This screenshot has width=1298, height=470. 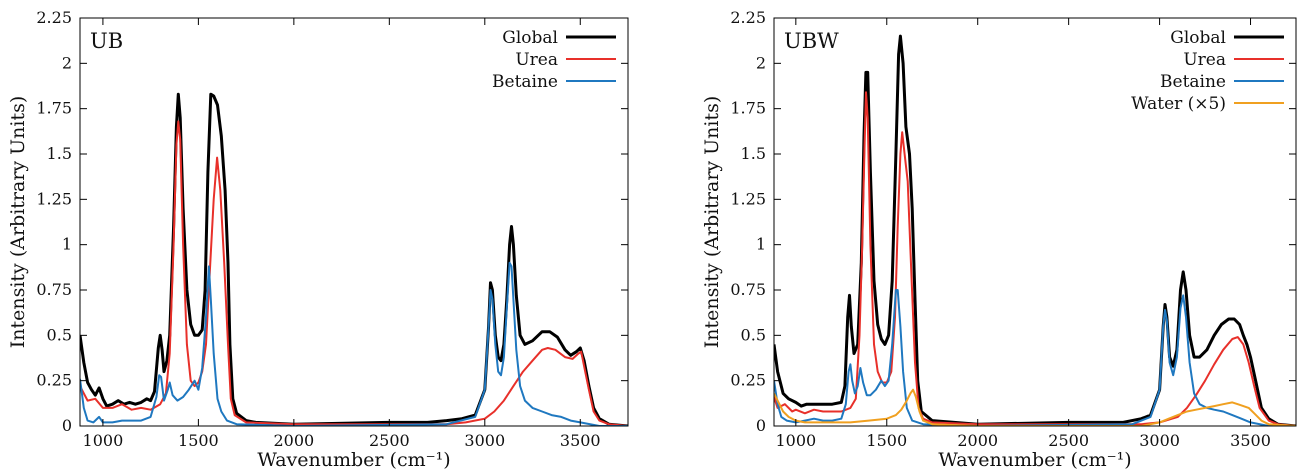 I want to click on legend-label-water-5: Water (×5), so click(x=1178, y=104).